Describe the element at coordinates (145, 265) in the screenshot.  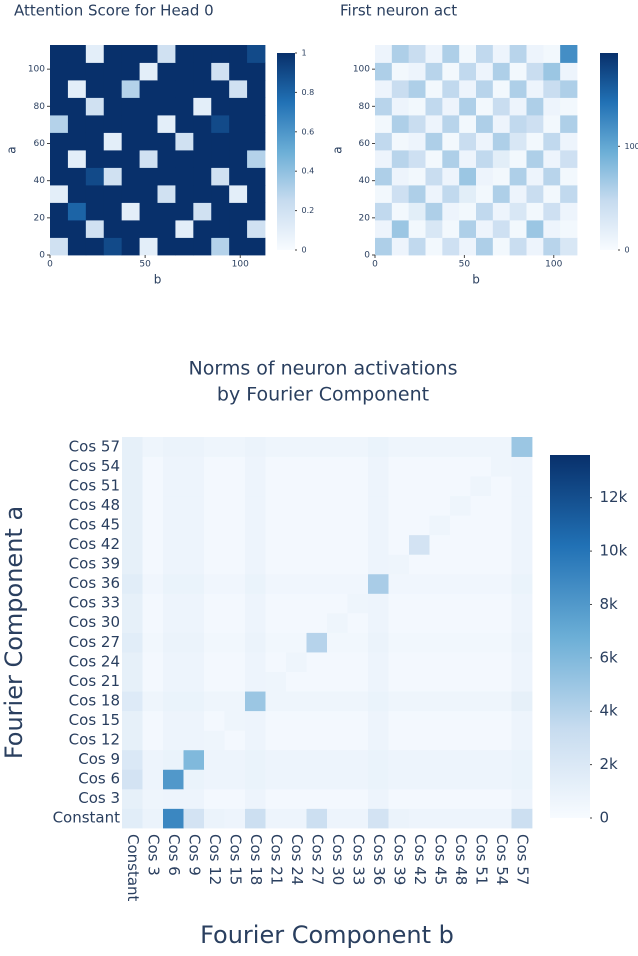
I see `x-tick-label: 50` at that location.